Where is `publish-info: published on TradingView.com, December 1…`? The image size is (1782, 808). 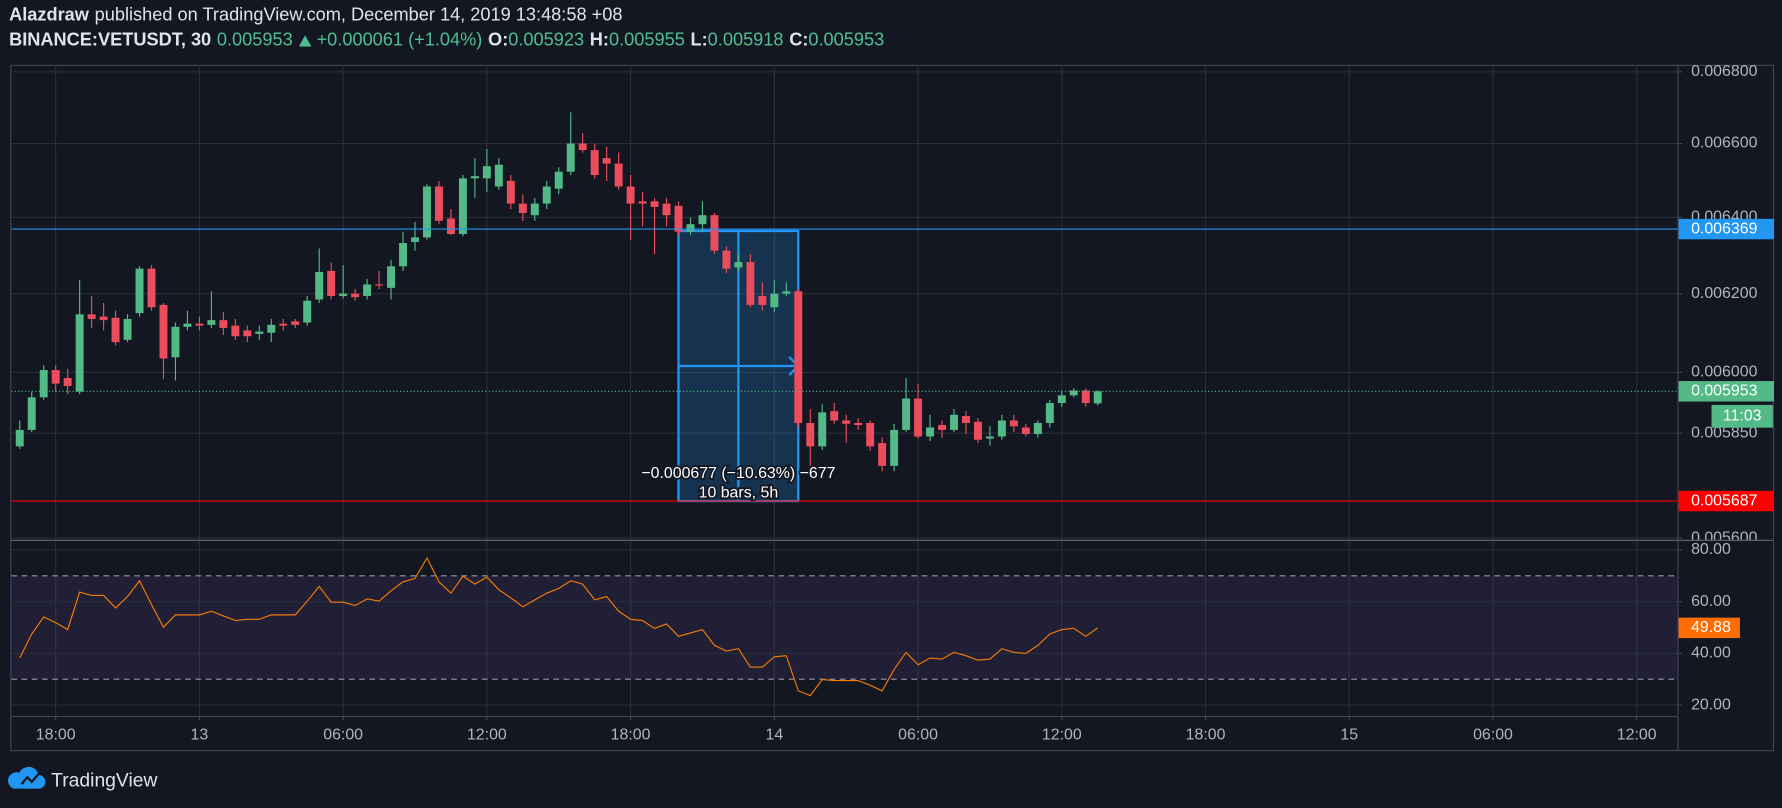 publish-info: published on TradingView.com, December 1… is located at coordinates (358, 15).